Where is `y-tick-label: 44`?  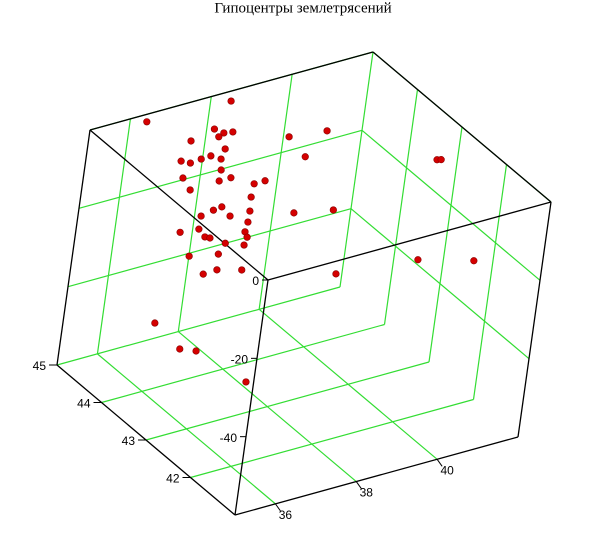 y-tick-label: 44 is located at coordinates (84, 404).